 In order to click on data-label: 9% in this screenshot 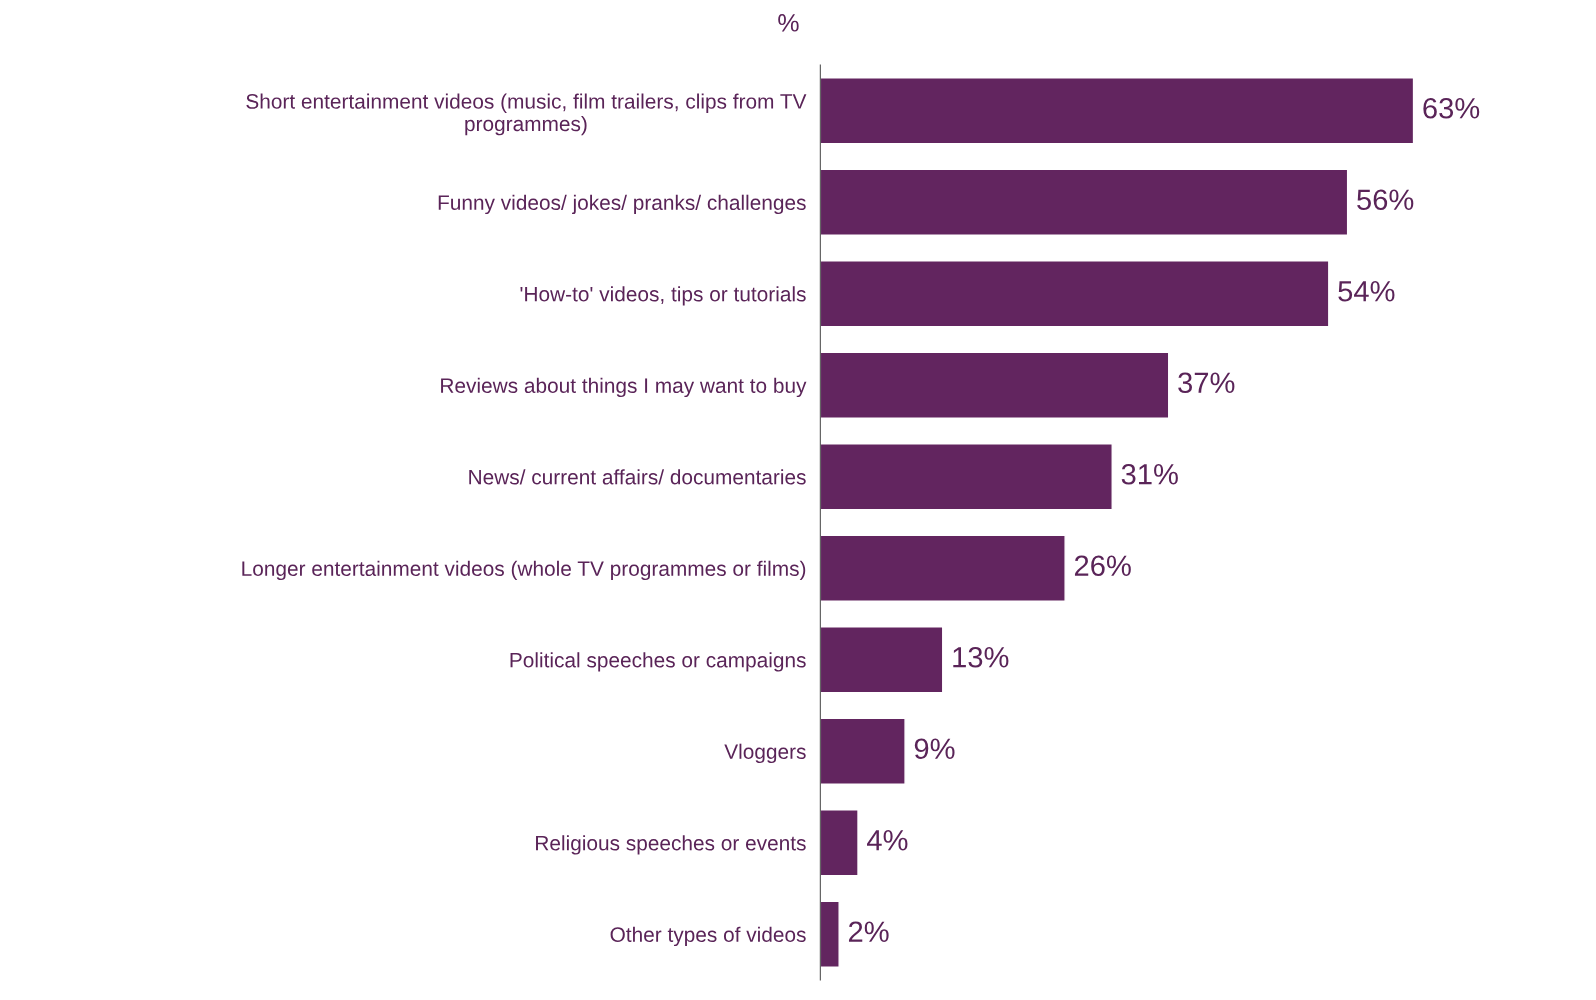, I will do `click(934, 749)`.